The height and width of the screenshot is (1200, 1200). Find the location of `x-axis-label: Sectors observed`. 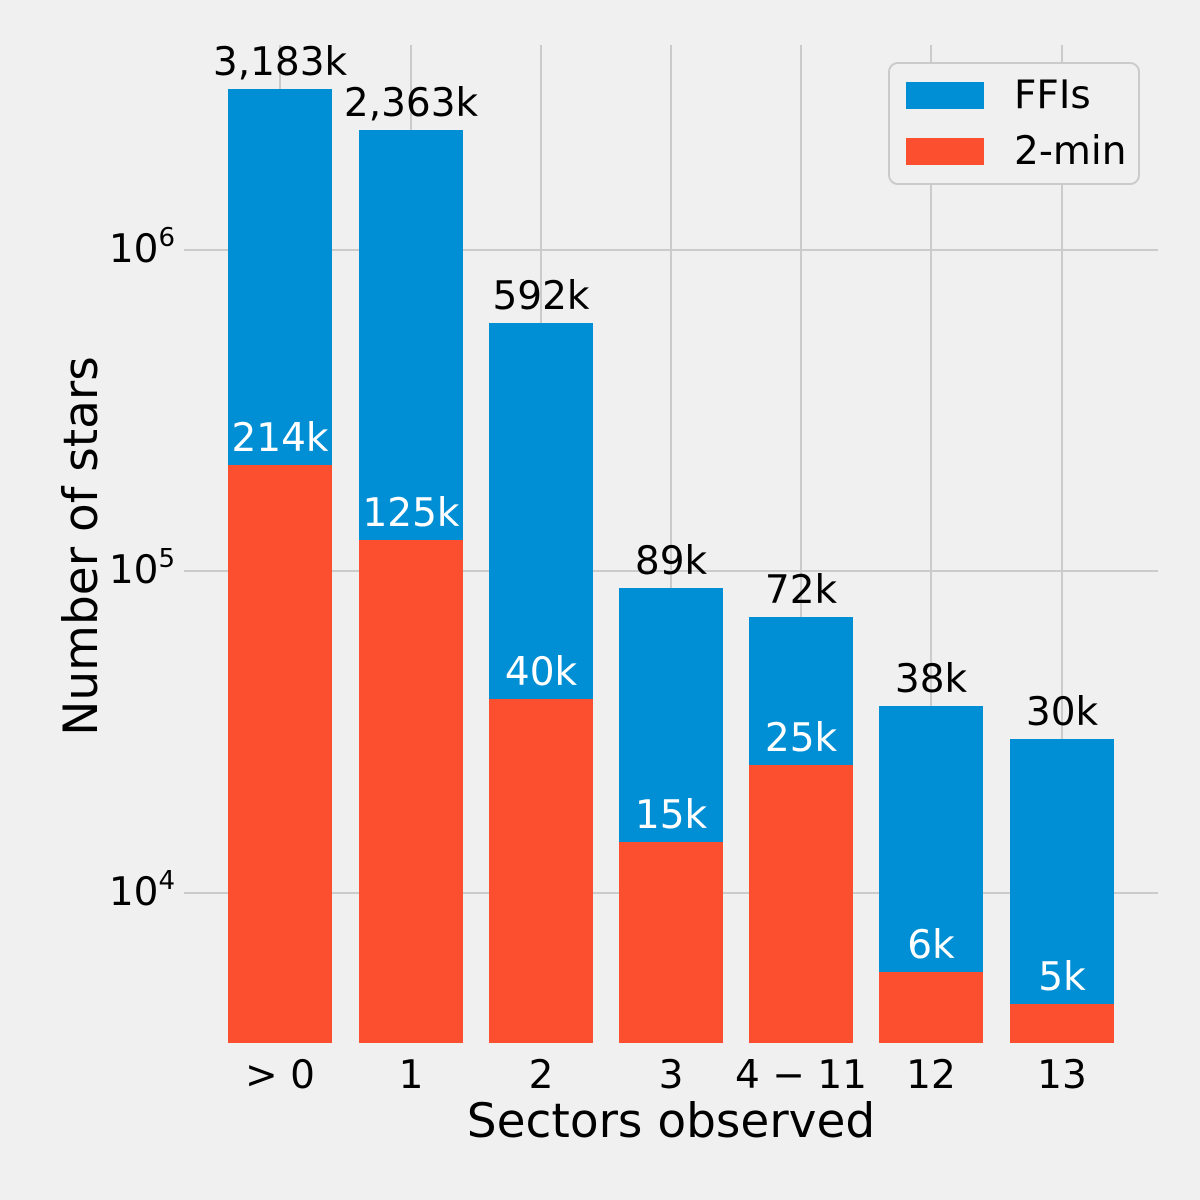

x-axis-label: Sectors observed is located at coordinates (671, 1121).